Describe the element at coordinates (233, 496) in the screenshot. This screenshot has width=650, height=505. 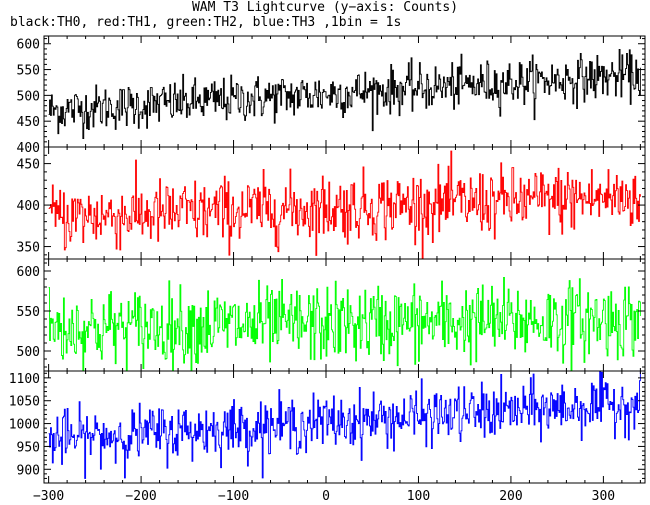
I see `x-tick-label: −100` at that location.